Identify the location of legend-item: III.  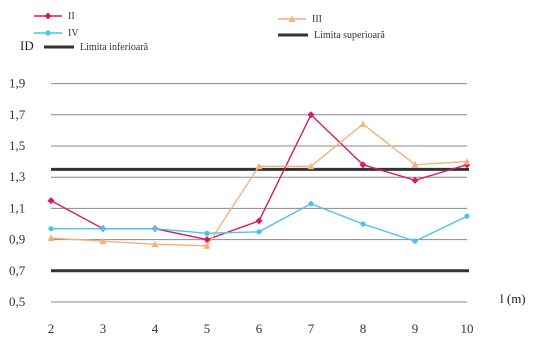
(300, 19).